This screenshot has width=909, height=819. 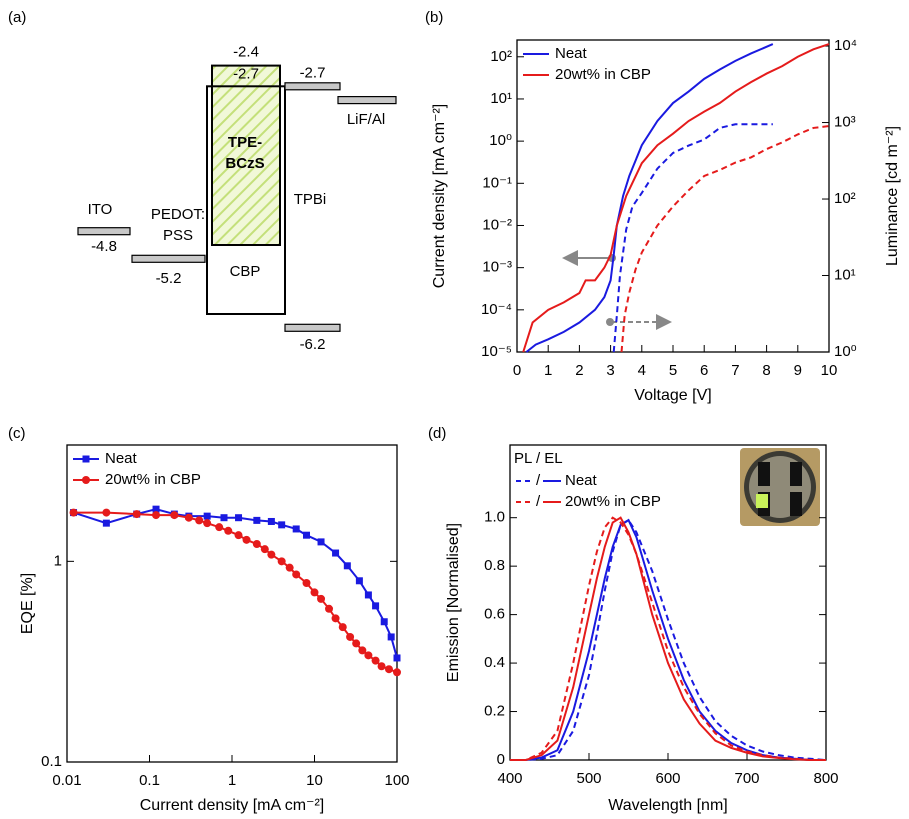 I want to click on x-axis-label: Current density [mA cm⁻²], so click(x=232, y=805).